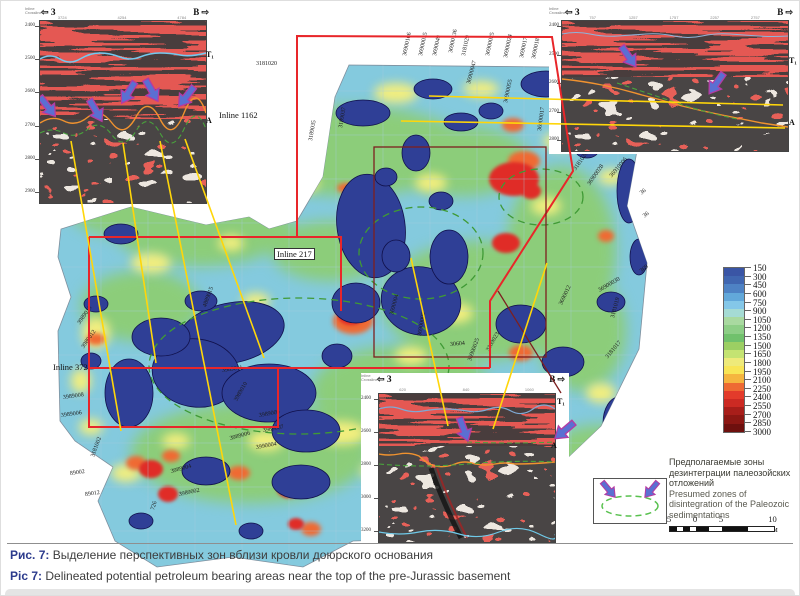 This screenshot has height=596, width=800. What do you see at coordinates (30, 555) in the screenshot?
I see `caption-ru-label: Рис. 7:` at bounding box center [30, 555].